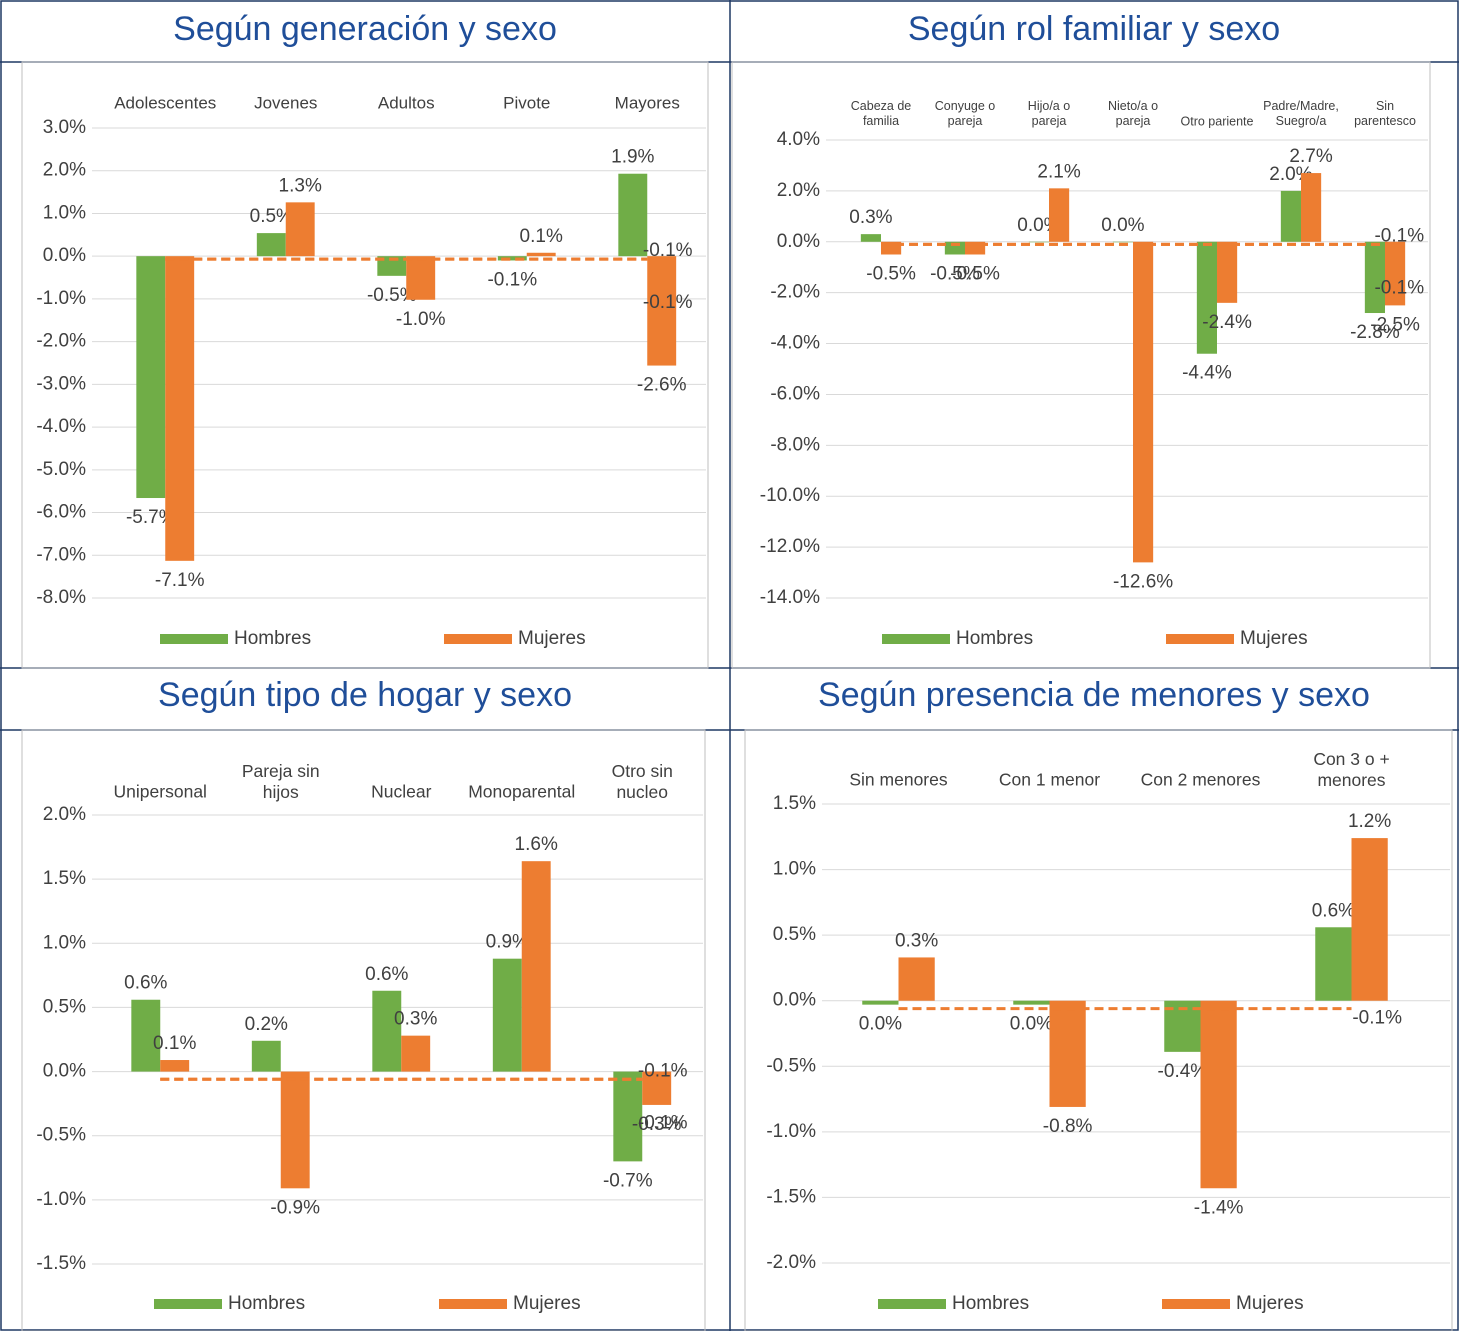  What do you see at coordinates (1395, 324) in the screenshot?
I see `data-label: -2.5%` at bounding box center [1395, 324].